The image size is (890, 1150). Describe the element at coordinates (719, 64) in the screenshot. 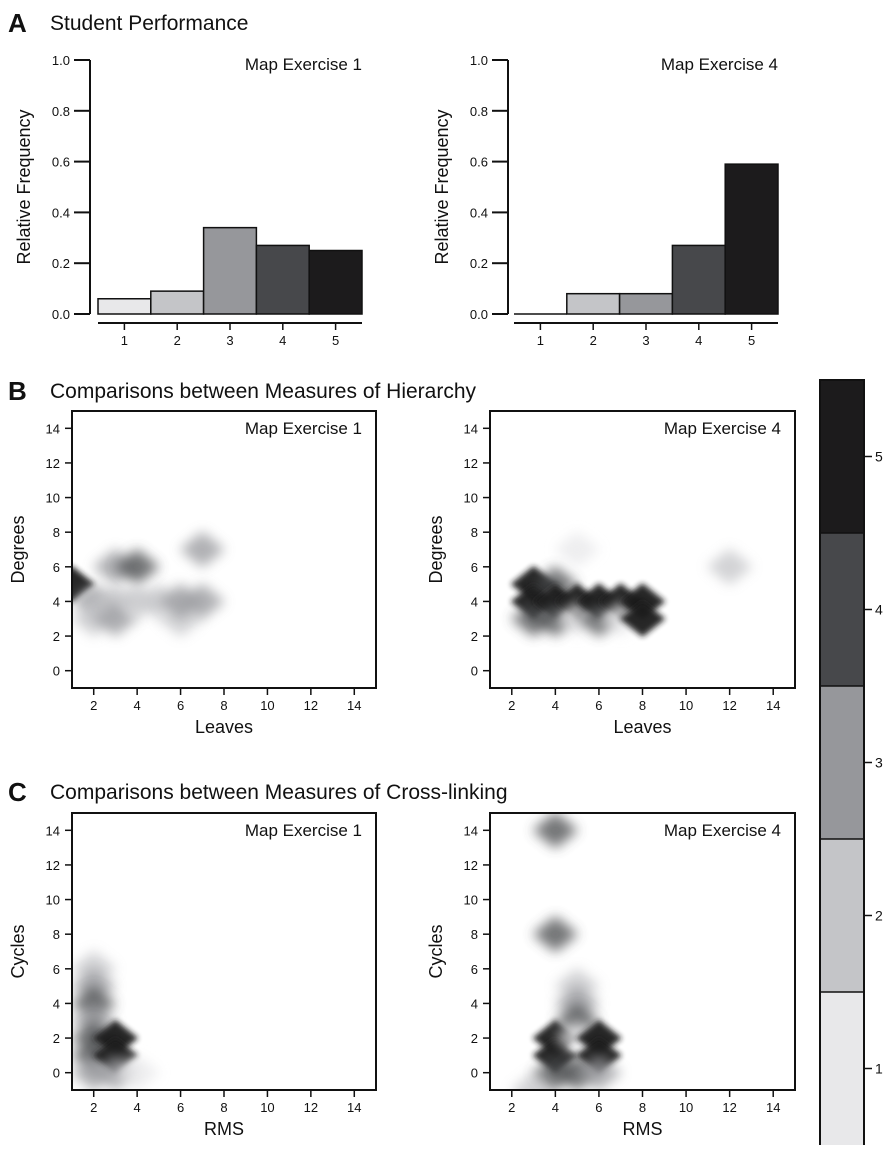

I see `chart-title: Map Exercise 4` at that location.